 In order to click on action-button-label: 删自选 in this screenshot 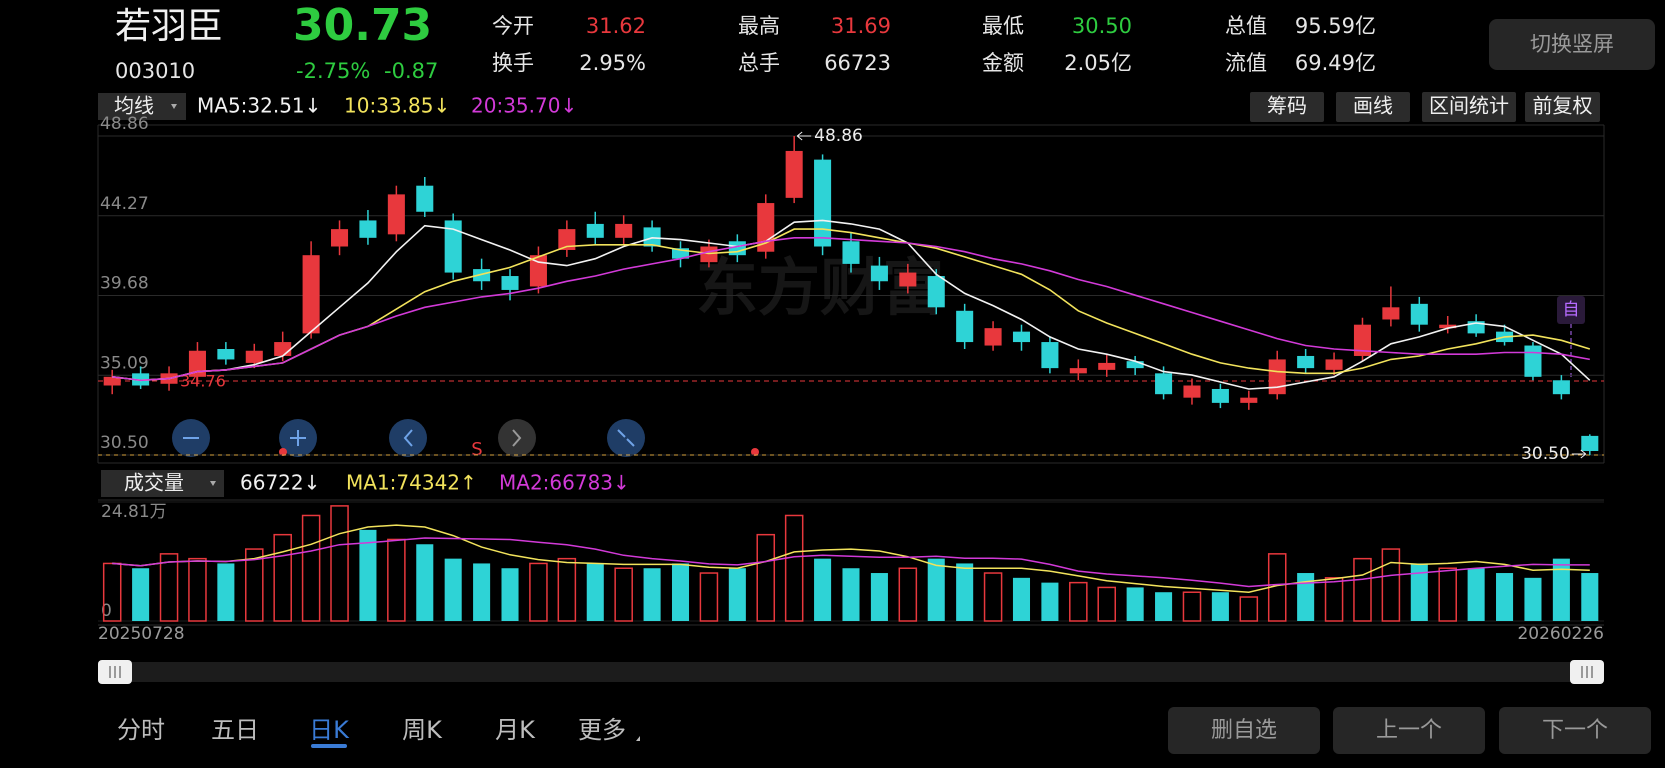, I will do `click(1244, 730)`.